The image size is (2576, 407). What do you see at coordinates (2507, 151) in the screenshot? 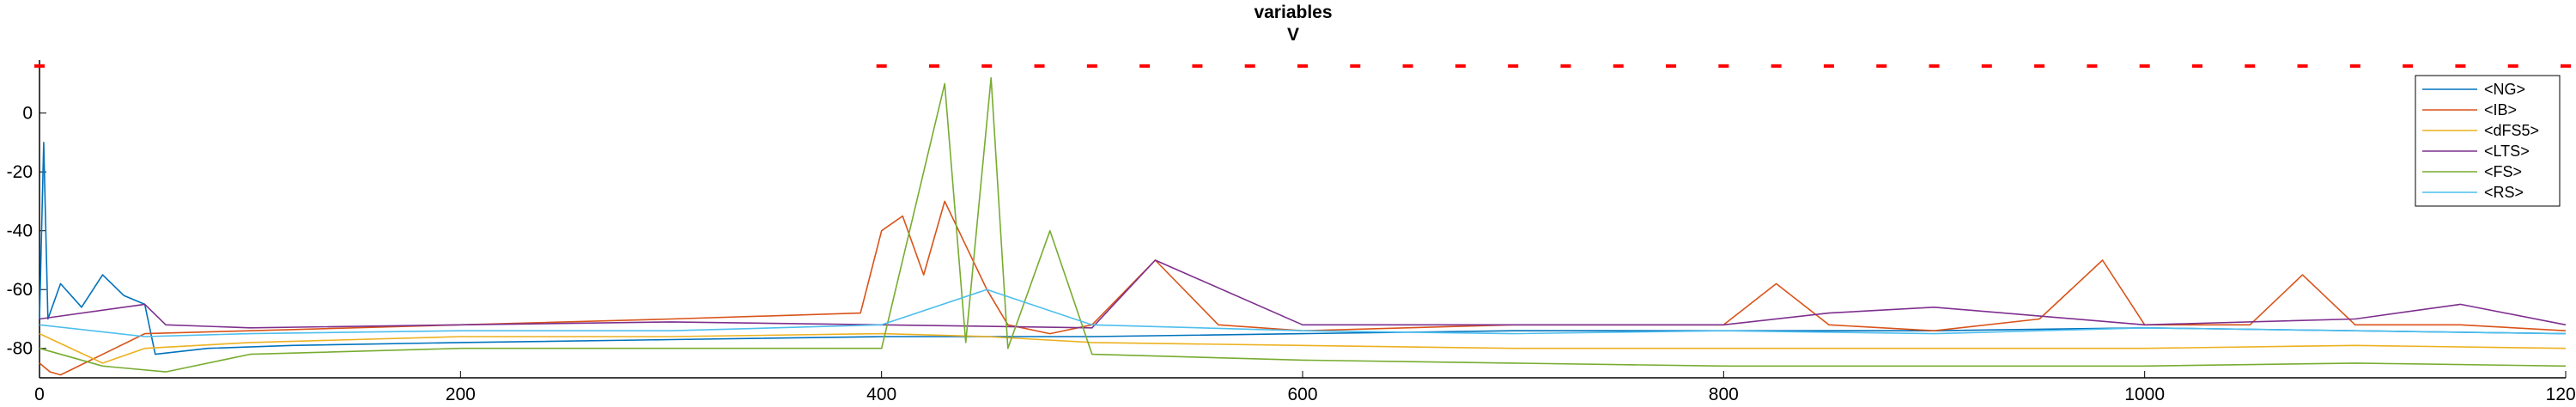
I see `legend-label: <LTS>` at bounding box center [2507, 151].